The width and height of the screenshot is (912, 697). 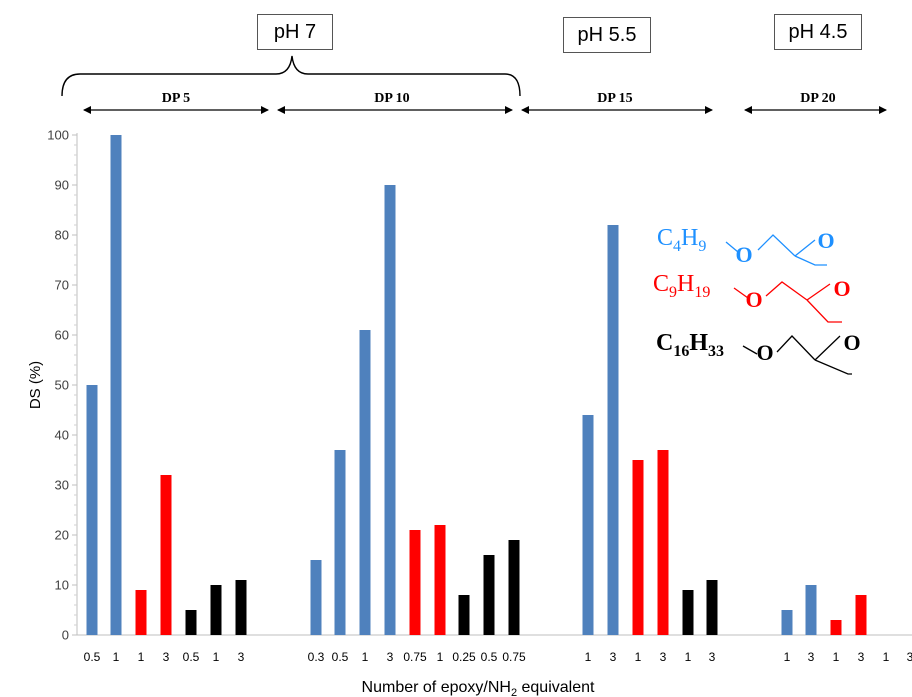 I want to click on formula-sub1: 9, so click(x=673, y=292).